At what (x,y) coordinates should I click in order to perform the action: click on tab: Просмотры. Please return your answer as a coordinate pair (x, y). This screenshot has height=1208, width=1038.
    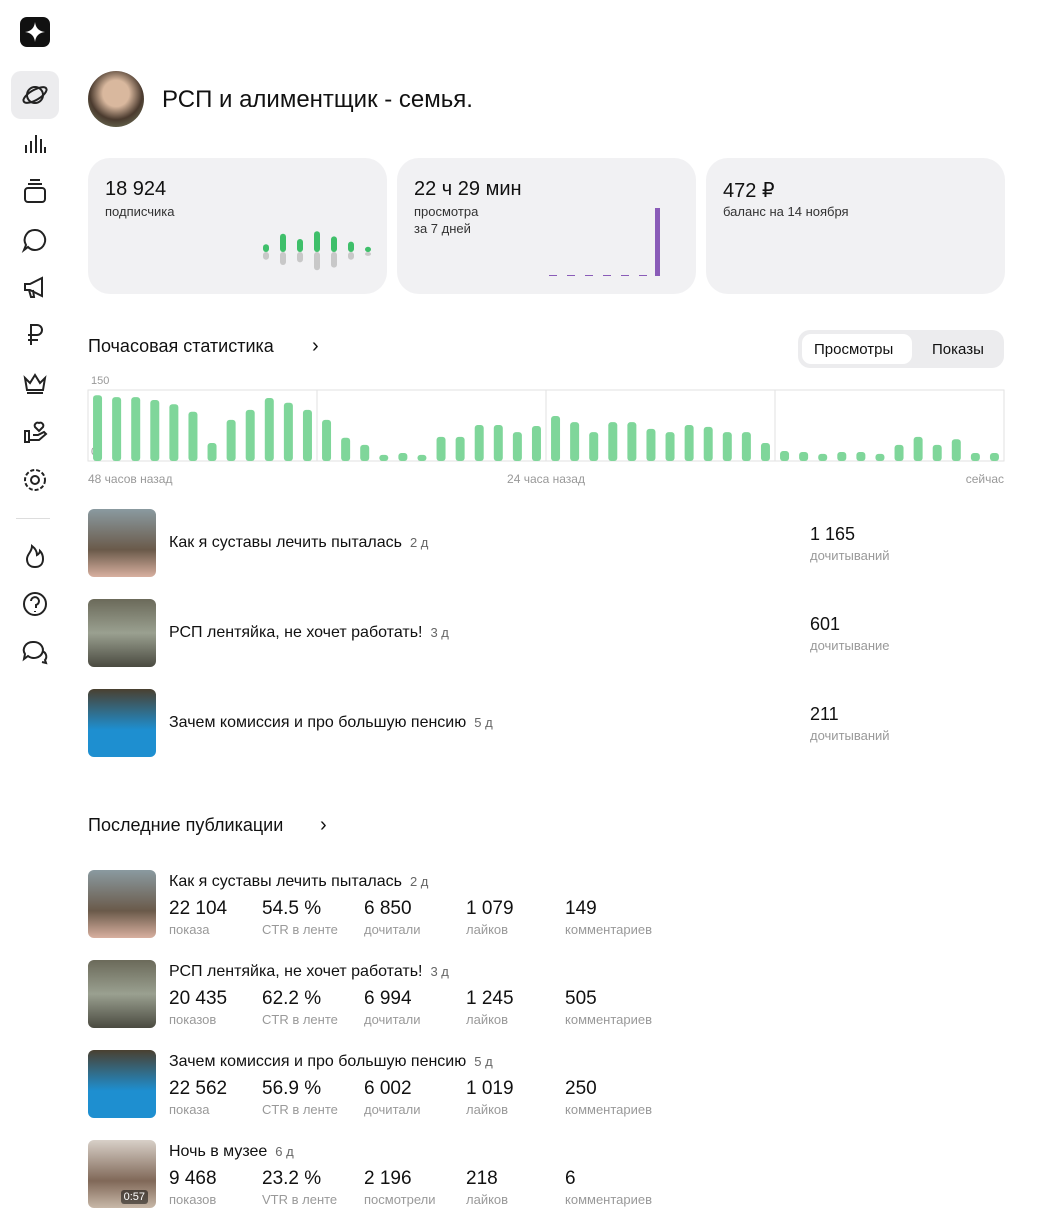
    Looking at the image, I should click on (854, 349).